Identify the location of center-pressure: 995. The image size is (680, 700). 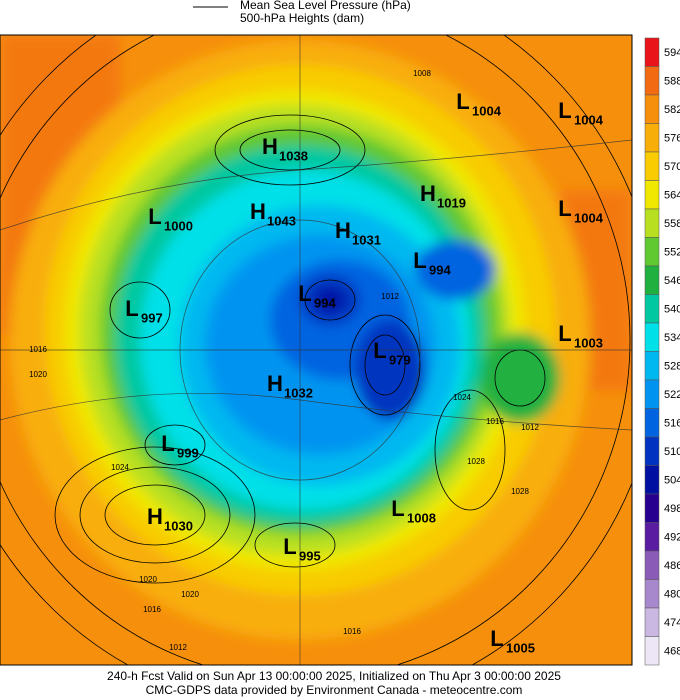
(310, 555).